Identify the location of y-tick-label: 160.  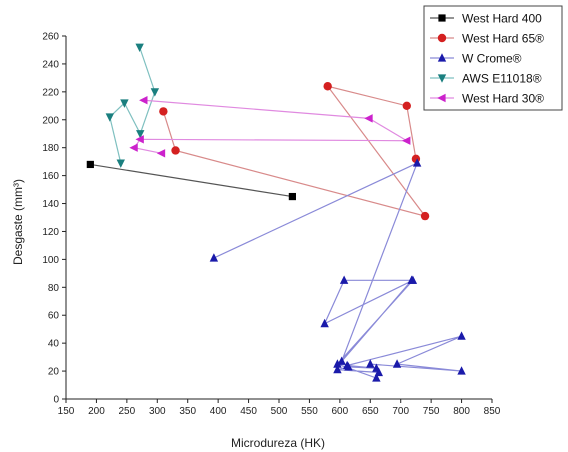
(50, 176).